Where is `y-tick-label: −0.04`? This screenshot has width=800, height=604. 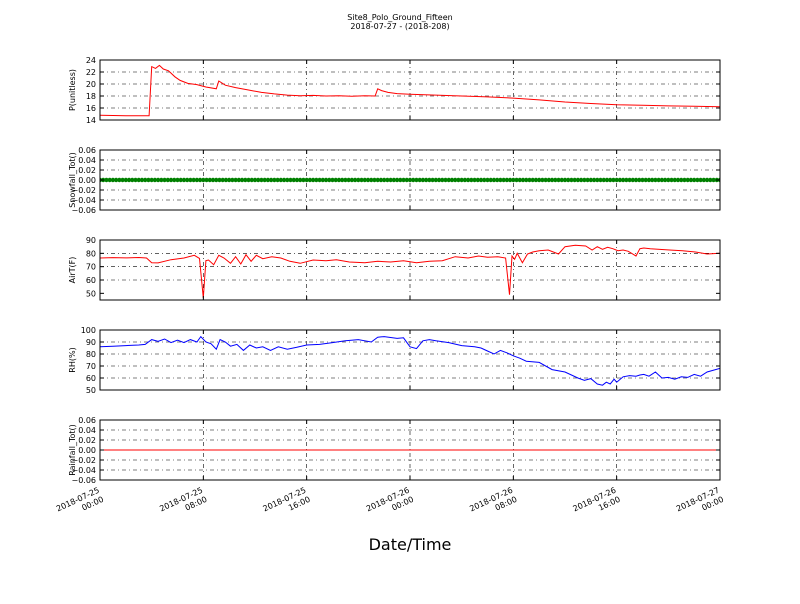
y-tick-label: −0.04 is located at coordinates (83, 200).